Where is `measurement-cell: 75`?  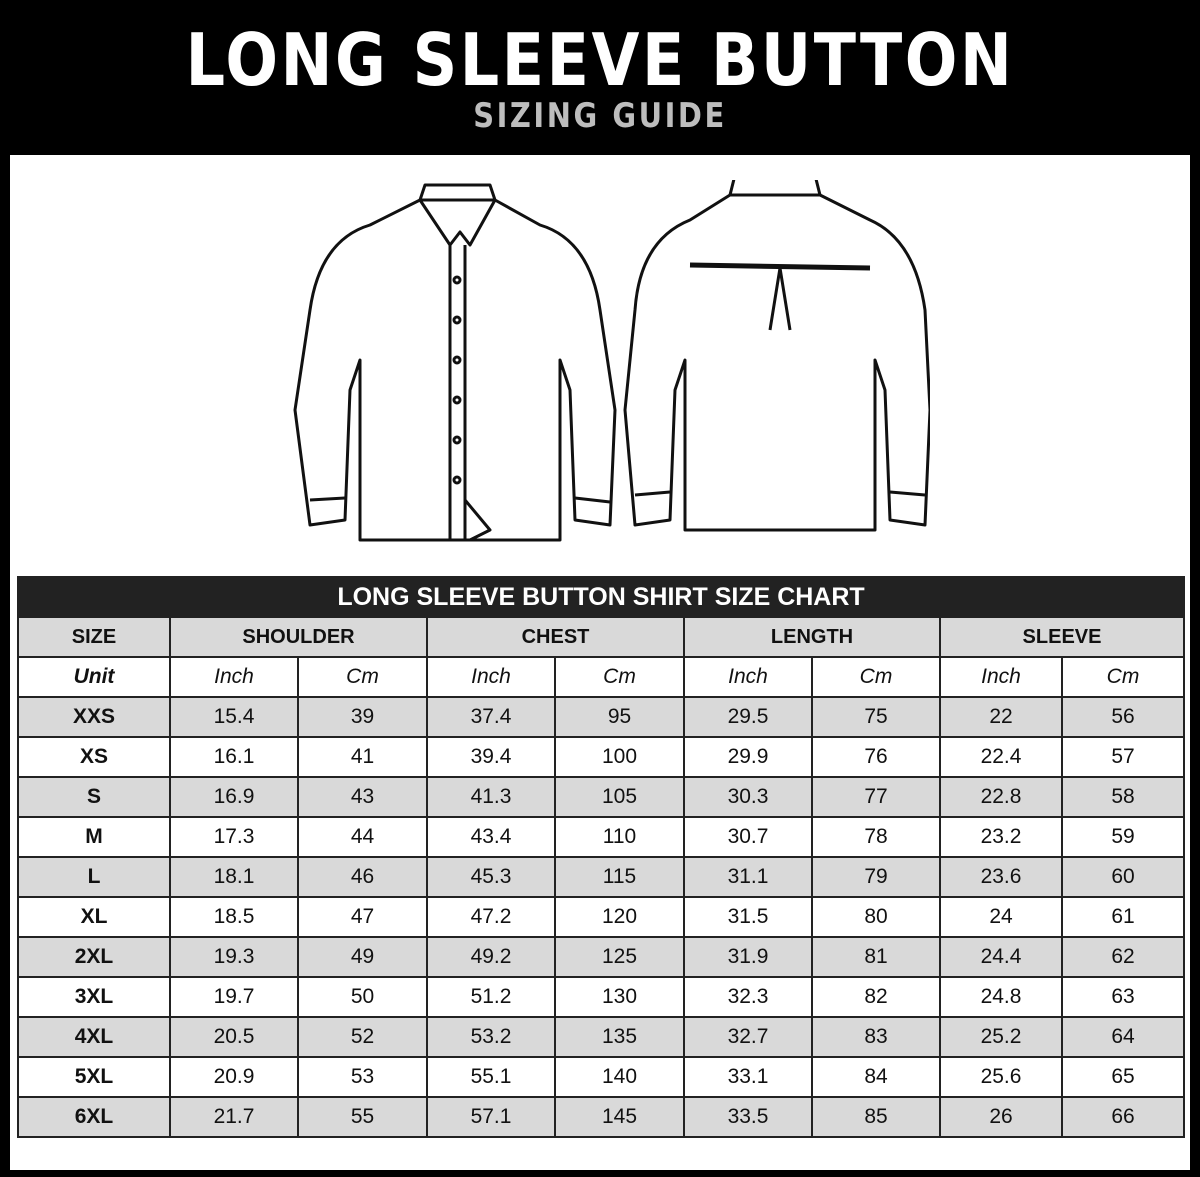
measurement-cell: 75 is located at coordinates (876, 717).